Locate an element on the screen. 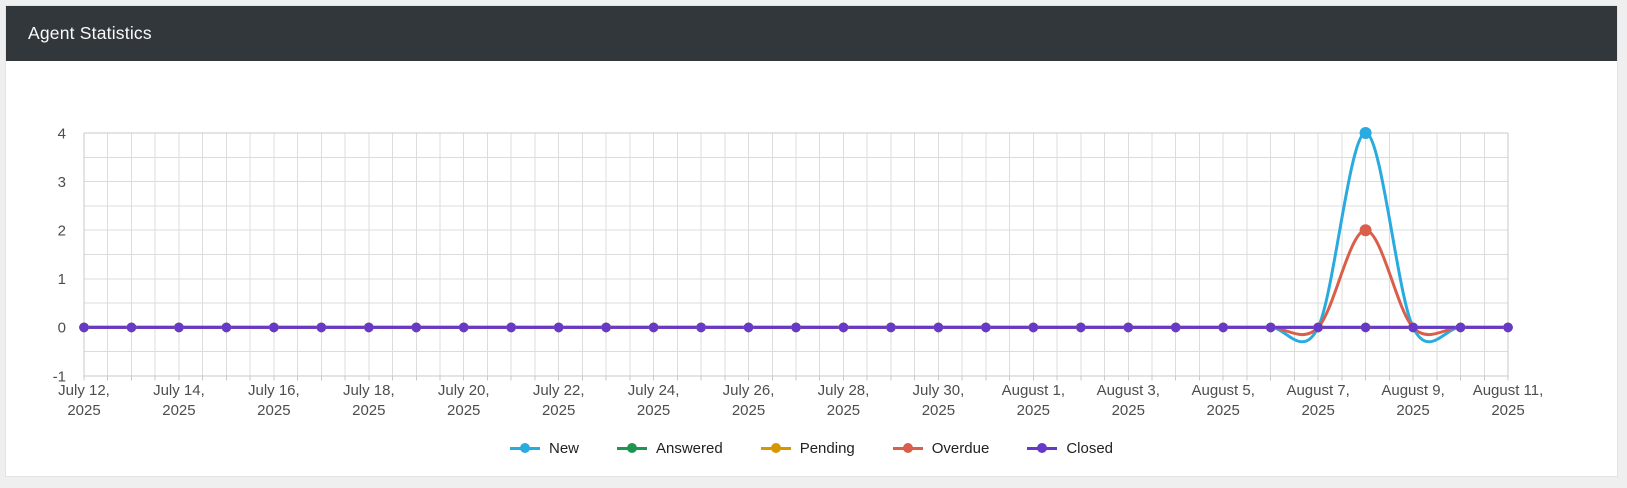  y-axis-label: 3 is located at coordinates (62, 182).